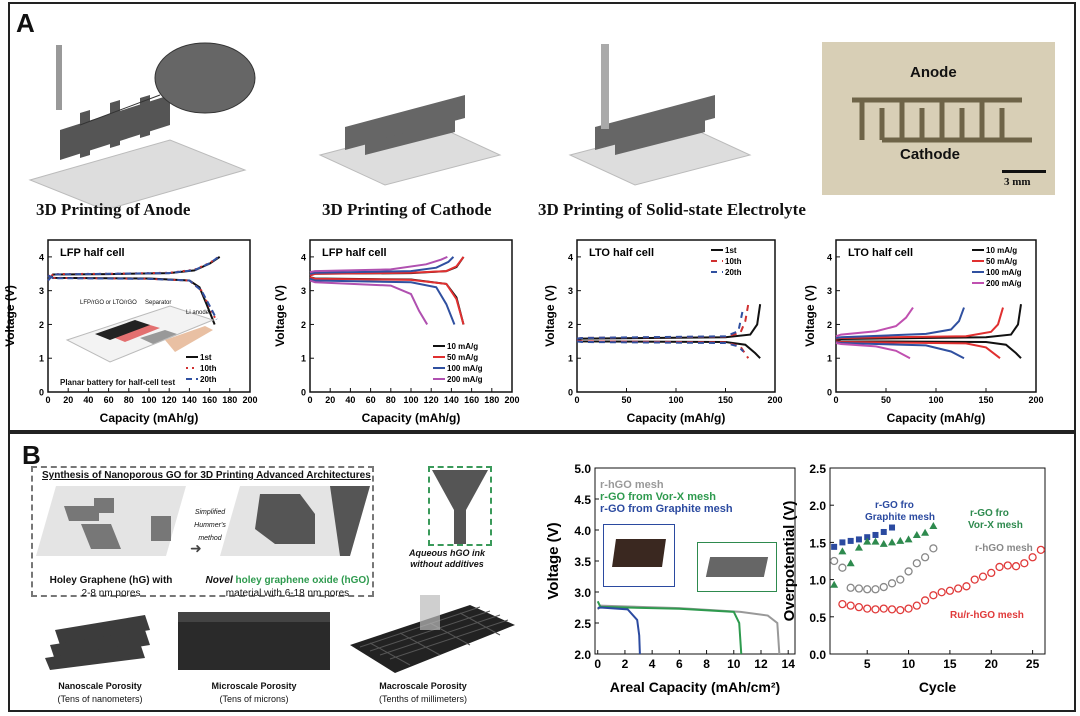 This screenshot has width=1080, height=716. I want to click on y-tick-label: 3.5, so click(582, 562).